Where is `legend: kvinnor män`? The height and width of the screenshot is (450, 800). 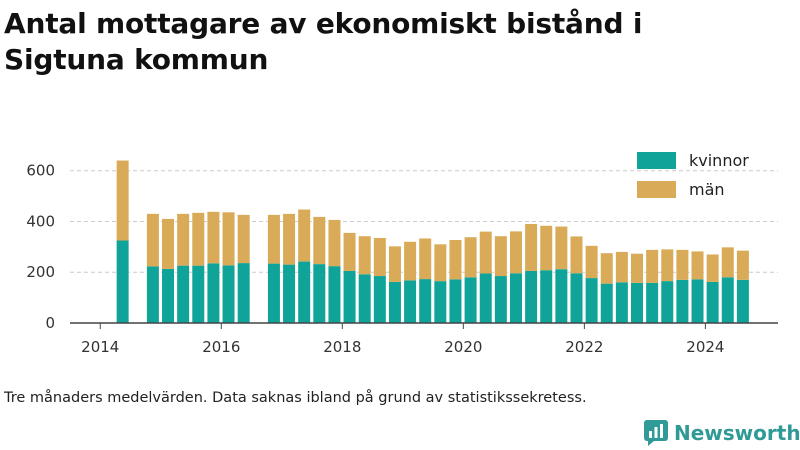
legend: kvinnor män is located at coordinates (693, 175).